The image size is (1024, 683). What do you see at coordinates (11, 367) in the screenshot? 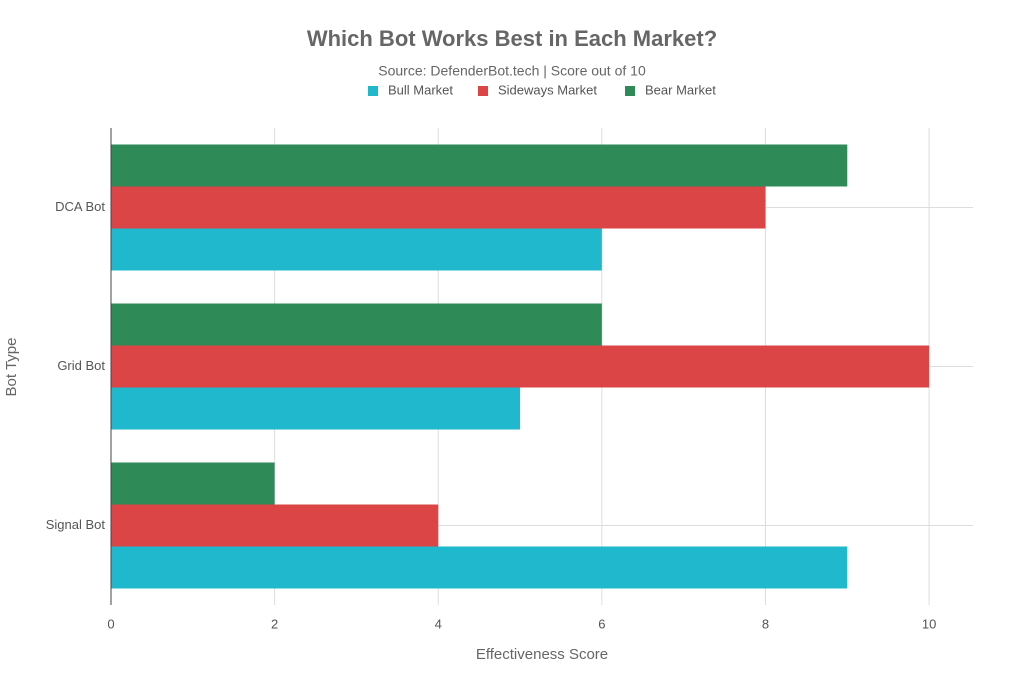
I see `y-axis-title: Bot Type` at bounding box center [11, 367].